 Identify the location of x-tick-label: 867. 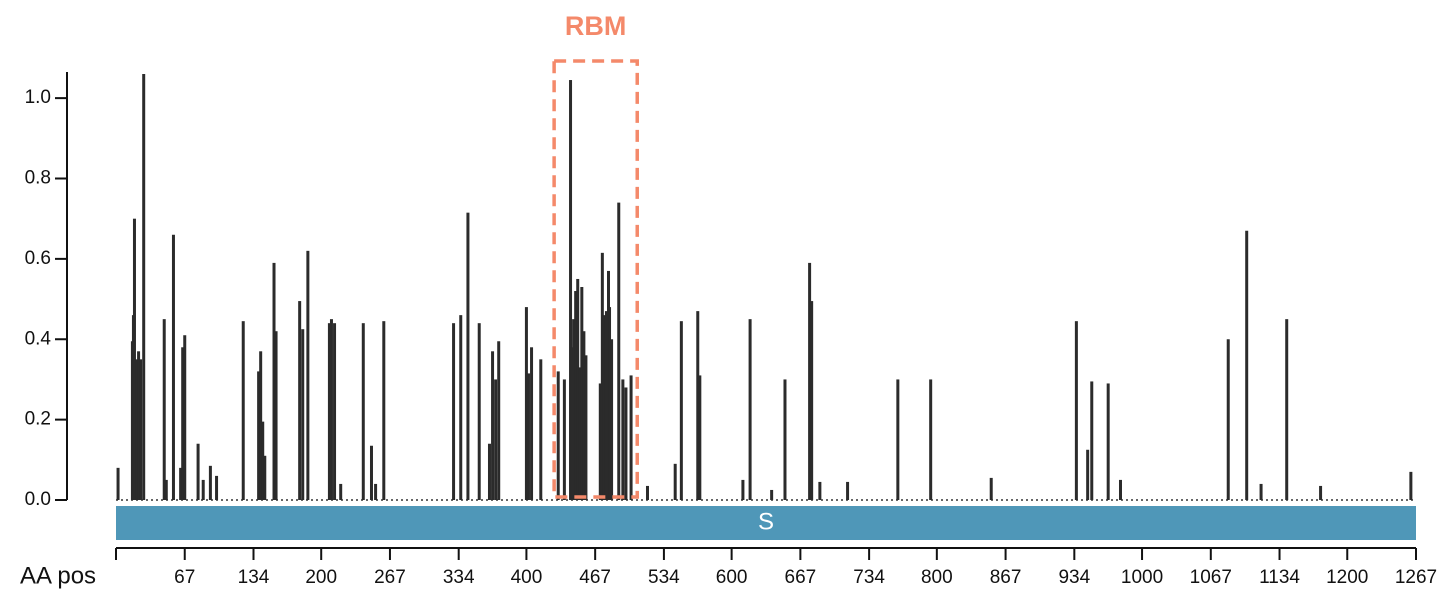
(1006, 577).